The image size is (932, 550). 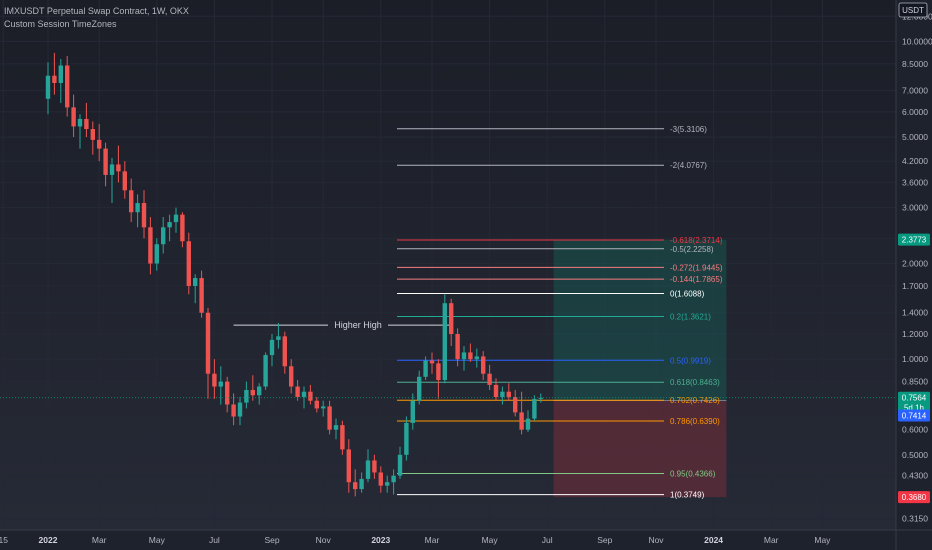 What do you see at coordinates (913, 10) in the screenshot?
I see `currency-badge: USDT` at bounding box center [913, 10].